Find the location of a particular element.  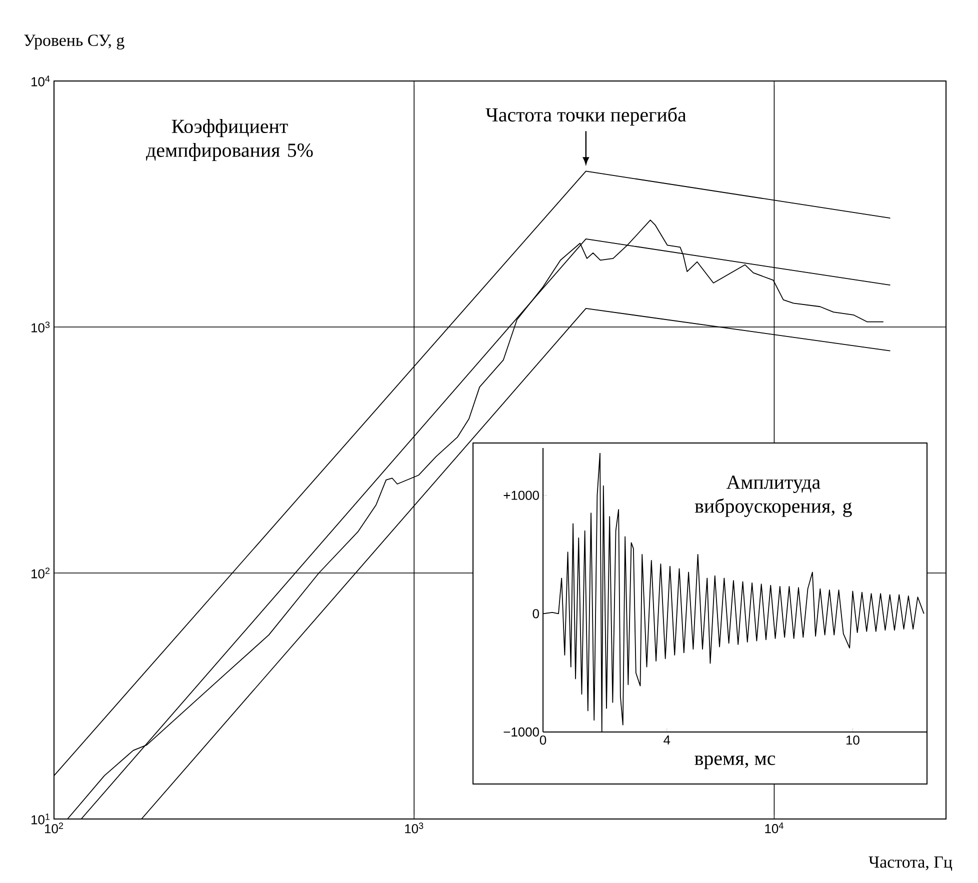

y-tick-label: 10$^{1}$ is located at coordinates (41, 819).